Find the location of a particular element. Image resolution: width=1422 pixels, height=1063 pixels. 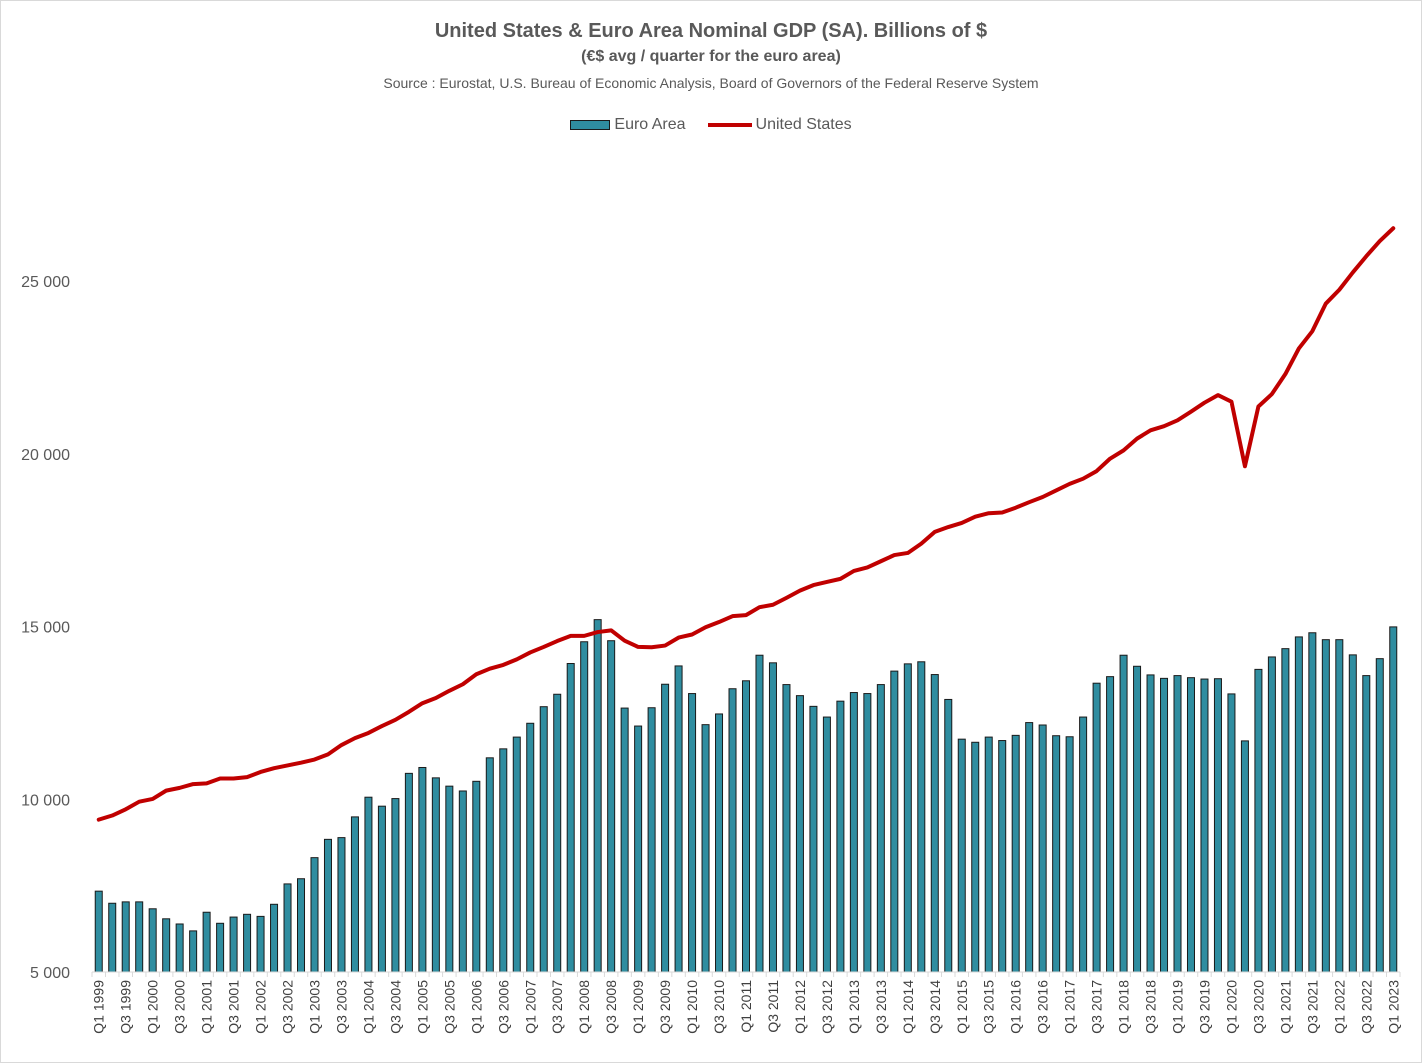

x-tick-label: Q3 1999 is located at coordinates (126, 1007).